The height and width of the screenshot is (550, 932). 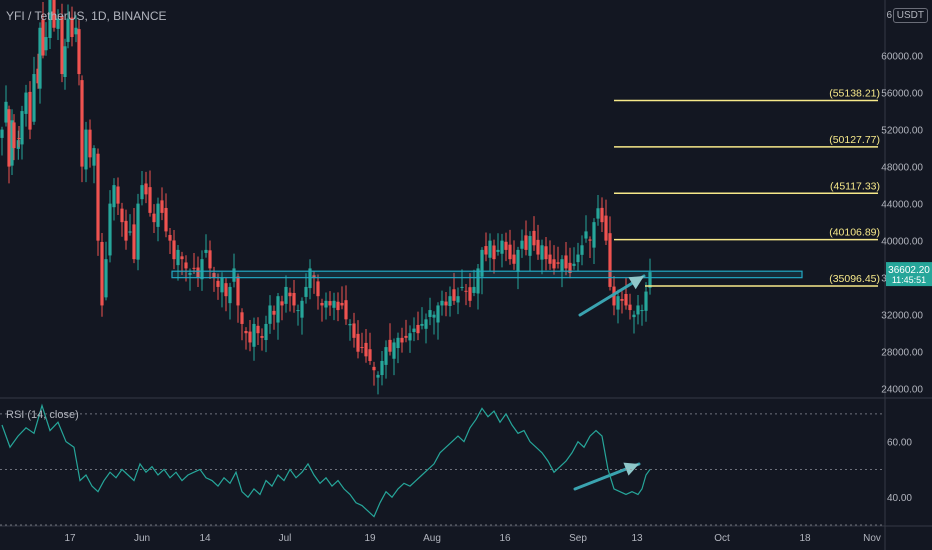 What do you see at coordinates (899, 498) in the screenshot?
I see `rsi-tick-label: 40.00` at bounding box center [899, 498].